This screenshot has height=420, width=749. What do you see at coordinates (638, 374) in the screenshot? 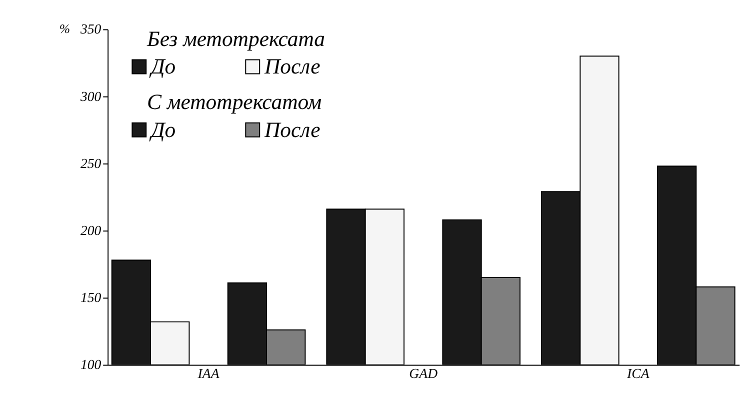
I see `x-tick-label: ICA` at bounding box center [638, 374].